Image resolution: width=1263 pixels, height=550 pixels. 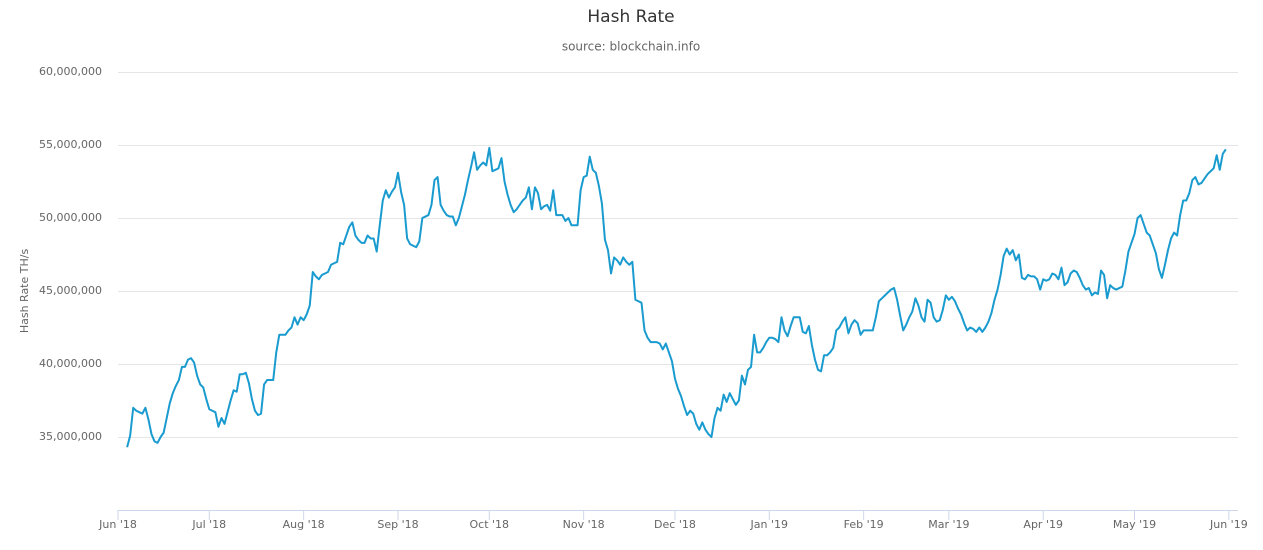 What do you see at coordinates (397, 524) in the screenshot?
I see `x-tick-label: Sep '18` at bounding box center [397, 524].